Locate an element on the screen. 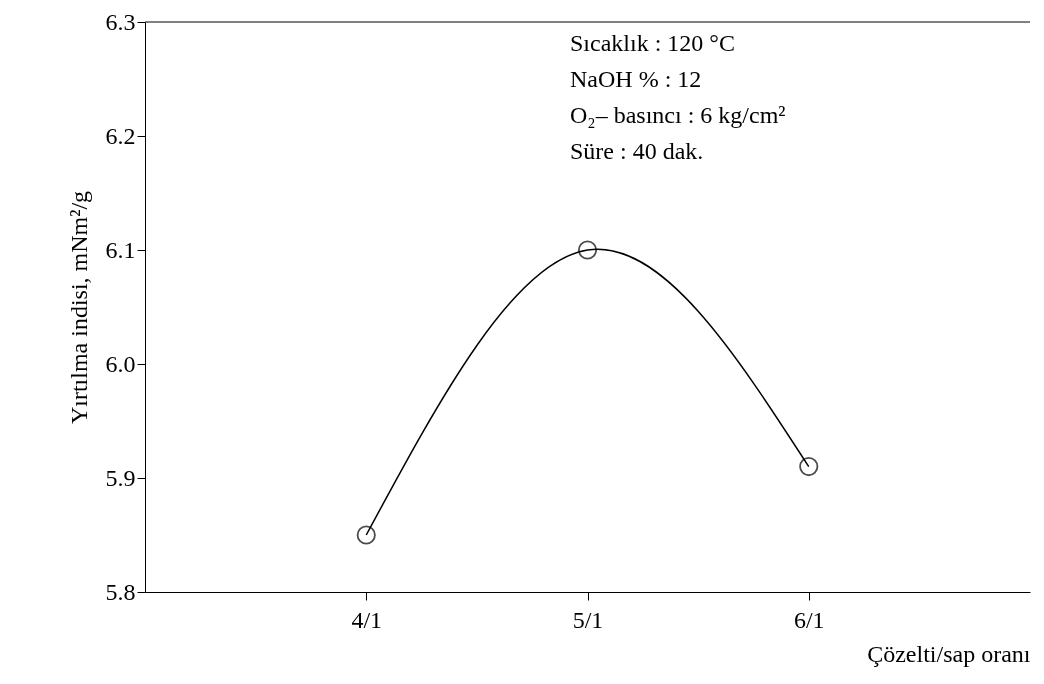 This screenshot has width=1044, height=684. y-tick-label: 6.3 is located at coordinates (120, 21).